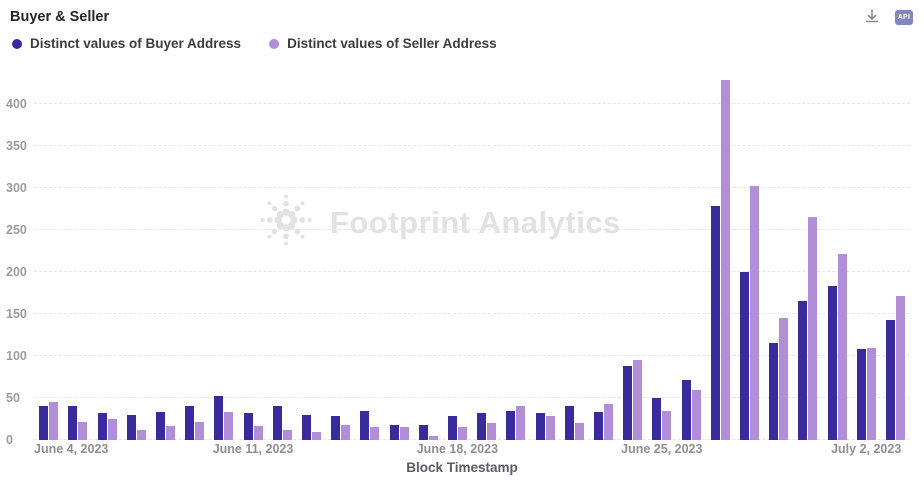 This screenshot has height=486, width=924. What do you see at coordinates (17, 43) in the screenshot?
I see `buyer-legend-dot-icon` at bounding box center [17, 43].